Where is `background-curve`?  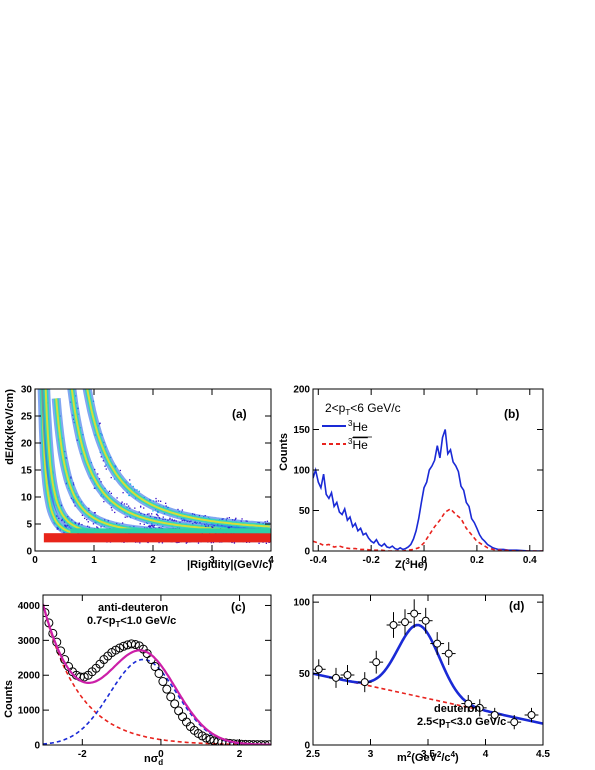
background-curve is located at coordinates (157, 674).